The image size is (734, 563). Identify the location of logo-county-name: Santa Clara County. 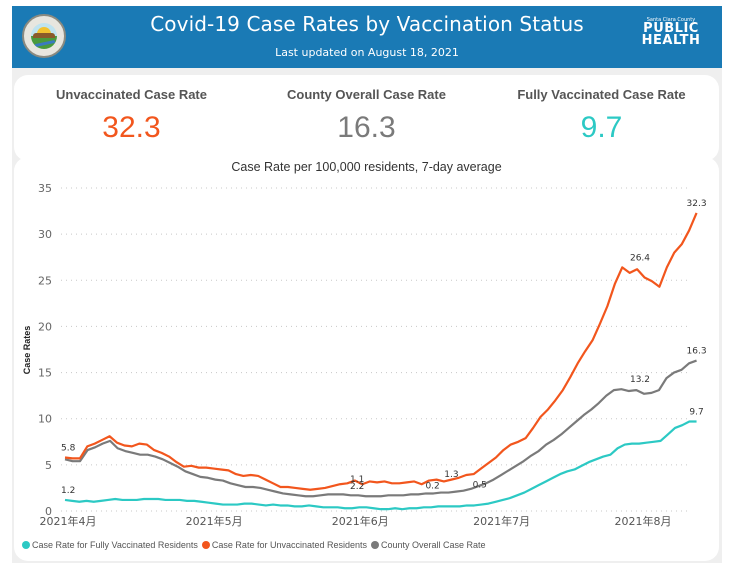
(671, 20).